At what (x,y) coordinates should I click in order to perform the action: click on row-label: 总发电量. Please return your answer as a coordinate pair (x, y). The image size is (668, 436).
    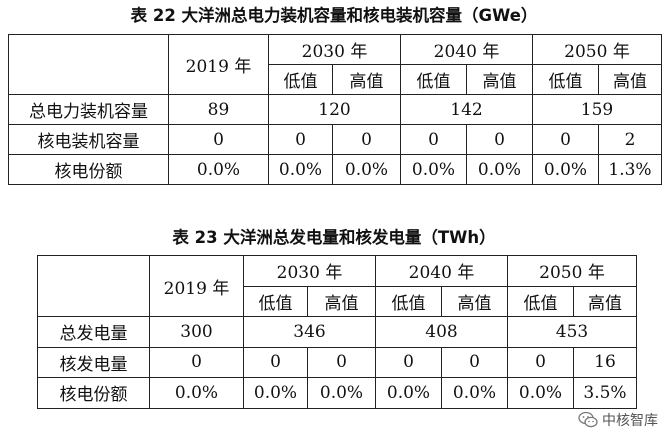
    Looking at the image, I should click on (93, 332).